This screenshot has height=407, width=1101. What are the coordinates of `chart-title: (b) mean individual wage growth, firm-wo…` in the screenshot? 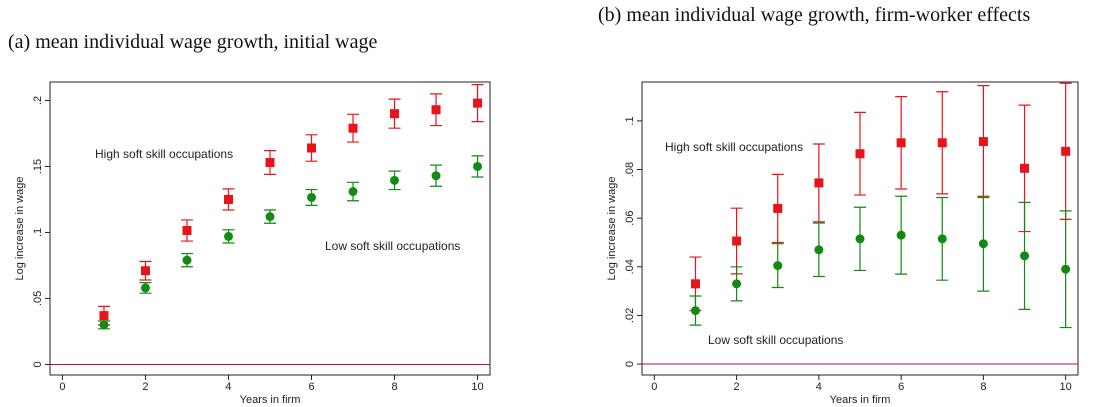 It's located at (814, 15).